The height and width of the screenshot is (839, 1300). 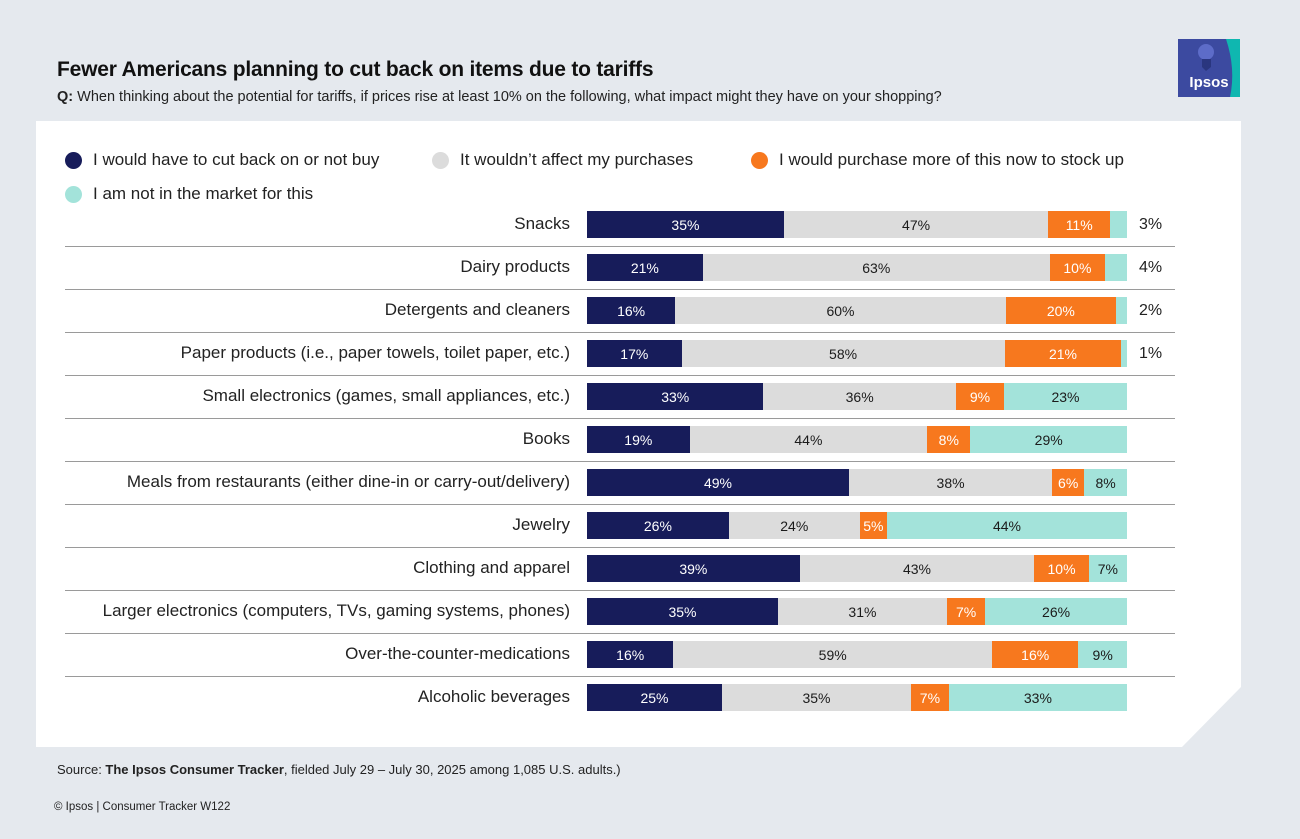 I want to click on bar-segment: 25%, so click(x=654, y=697).